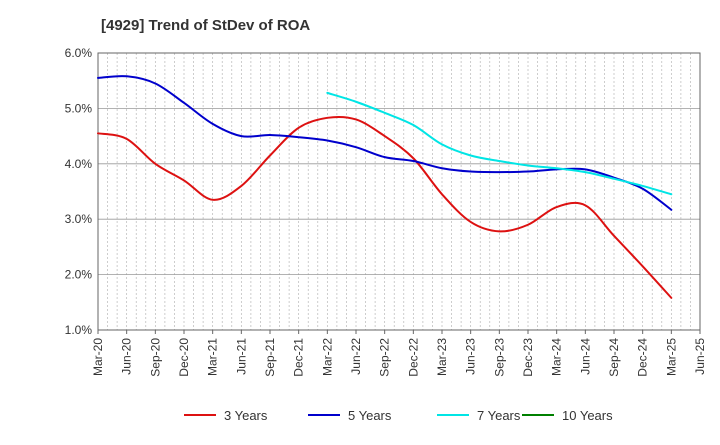 This screenshot has width=720, height=445. Describe the element at coordinates (700, 356) in the screenshot. I see `x-tick-label: Jun-25` at that location.